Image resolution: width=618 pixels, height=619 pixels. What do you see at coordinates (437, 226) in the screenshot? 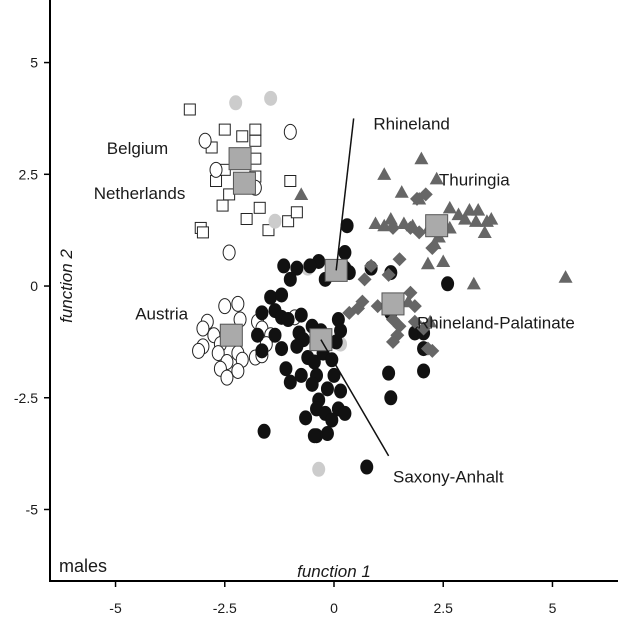
I see `centroid-thuringia` at bounding box center [437, 226].